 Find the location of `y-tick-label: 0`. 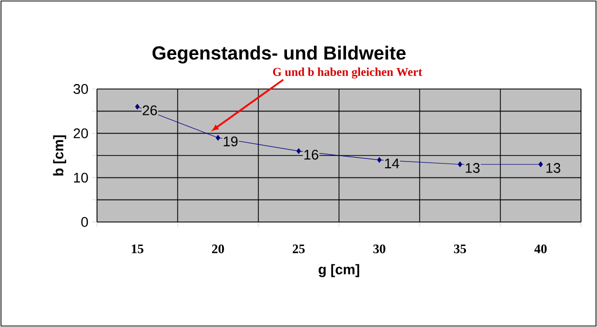

y-tick-label: 0 is located at coordinates (84, 222).